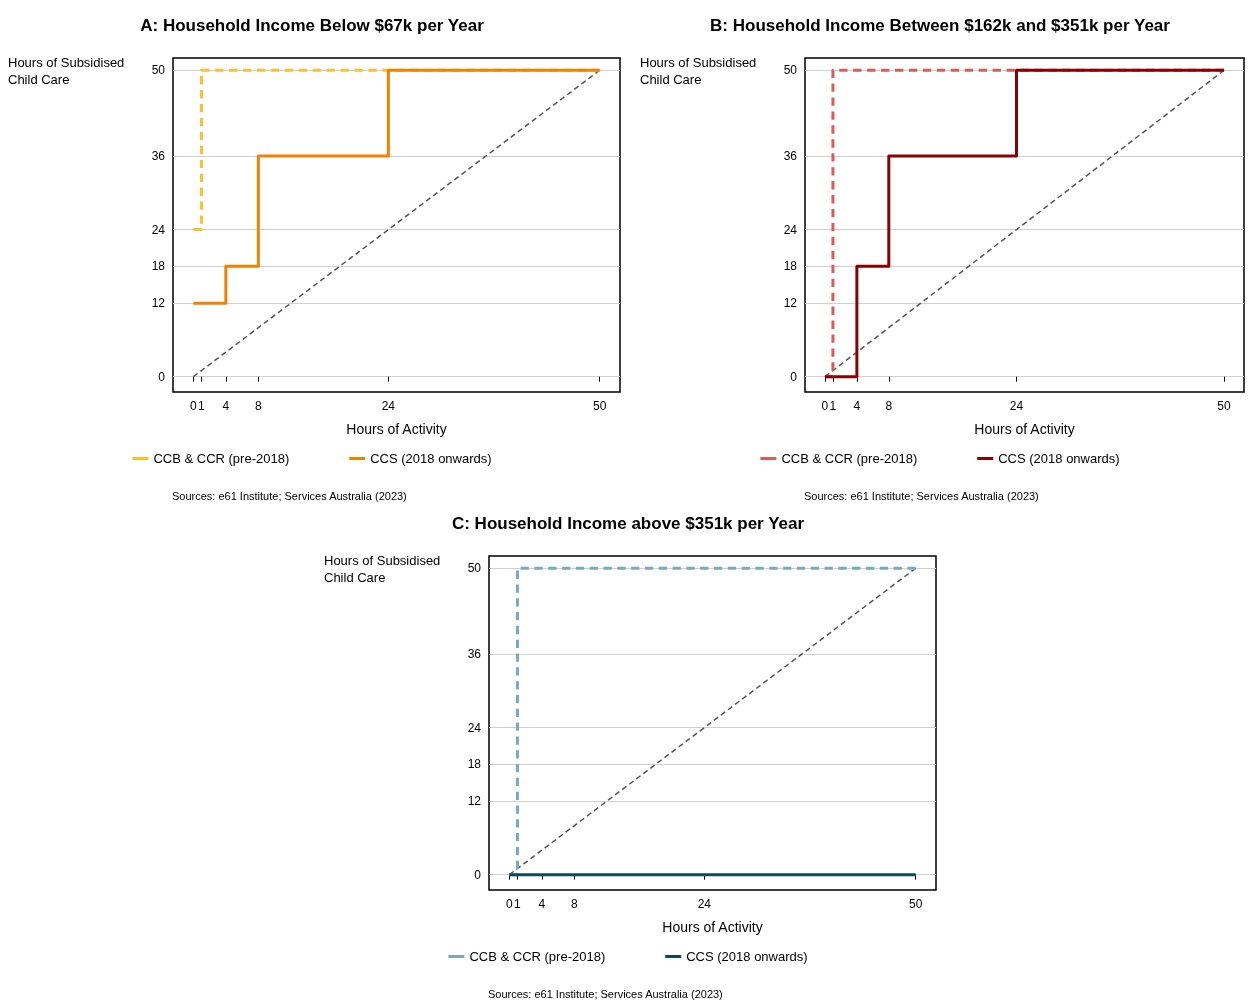 The image size is (1248, 1003). What do you see at coordinates (312, 25) in the screenshot?
I see `chart-title: A: Household Income Below $67k per Year` at bounding box center [312, 25].